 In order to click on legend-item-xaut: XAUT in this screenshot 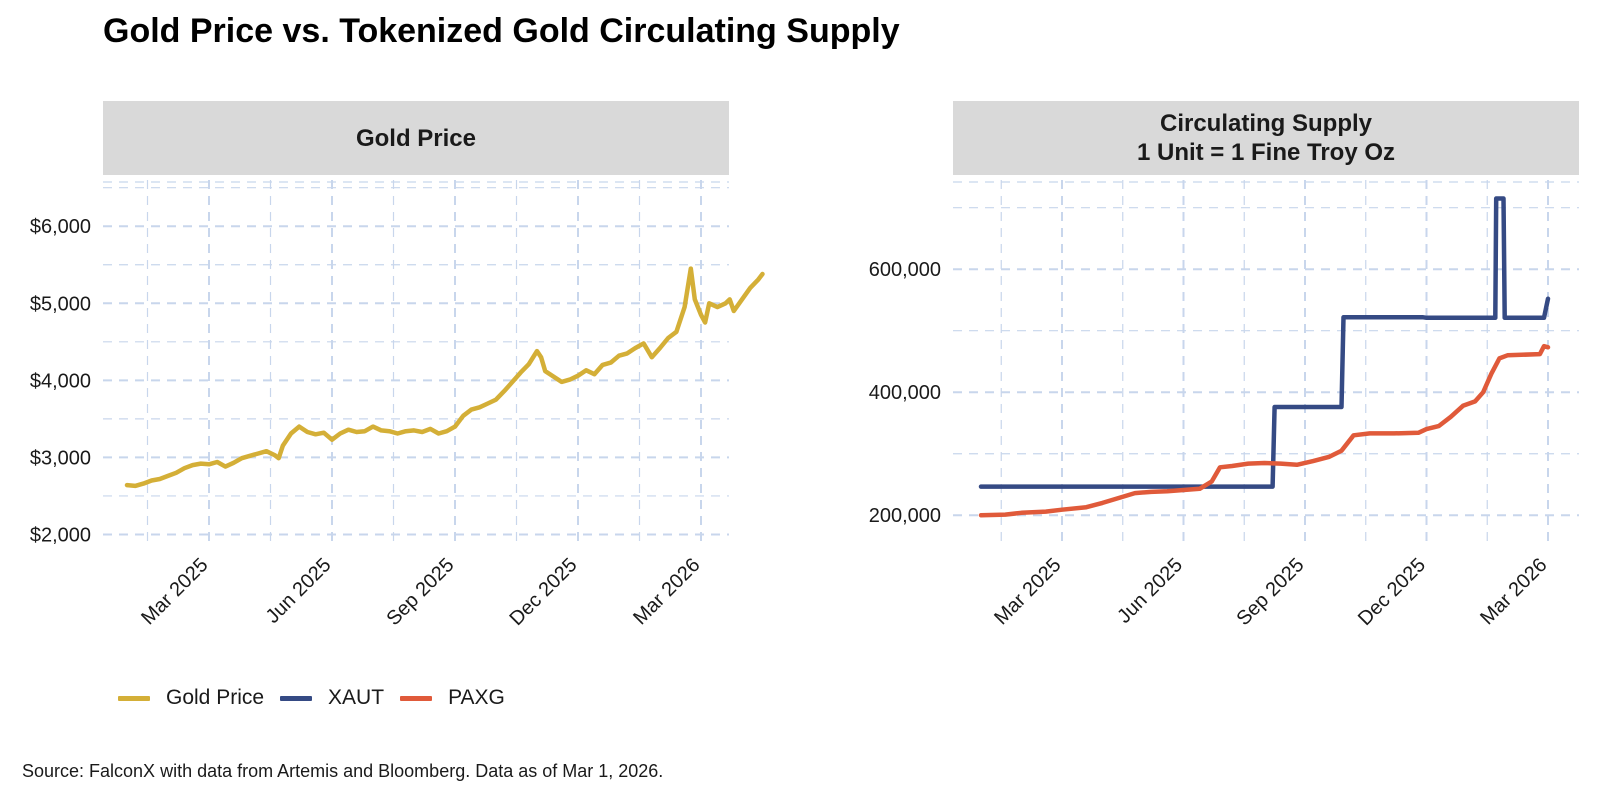, I will do `click(332, 698)`.